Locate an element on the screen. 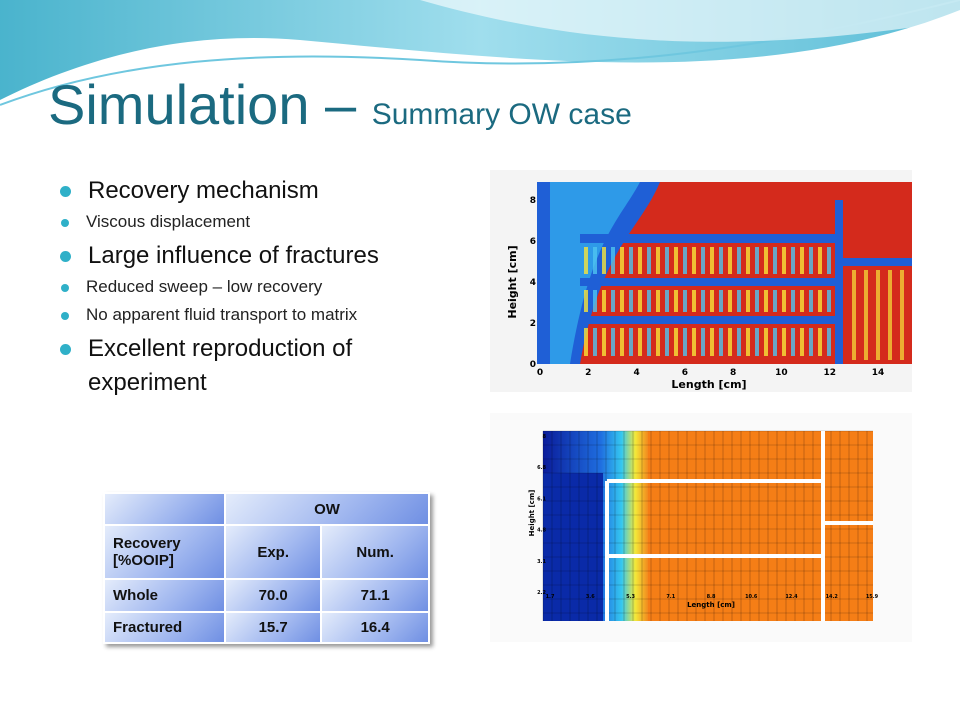  y-tick-label: 2.2 is located at coordinates (541, 593).